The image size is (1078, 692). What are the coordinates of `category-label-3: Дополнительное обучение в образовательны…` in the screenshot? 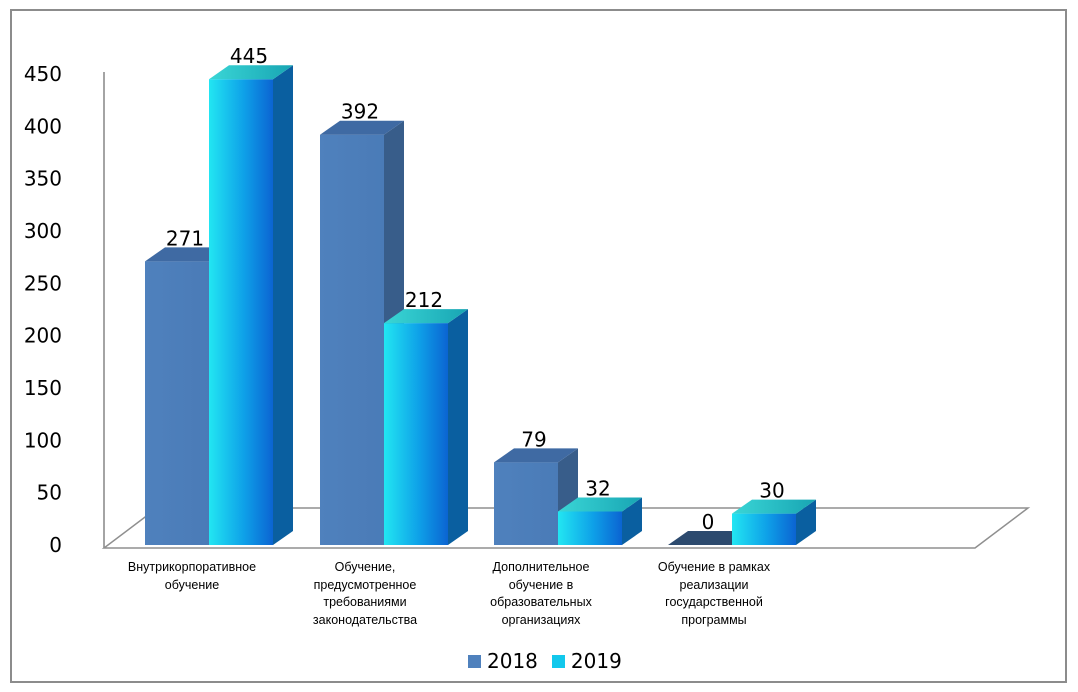 It's located at (541, 593).